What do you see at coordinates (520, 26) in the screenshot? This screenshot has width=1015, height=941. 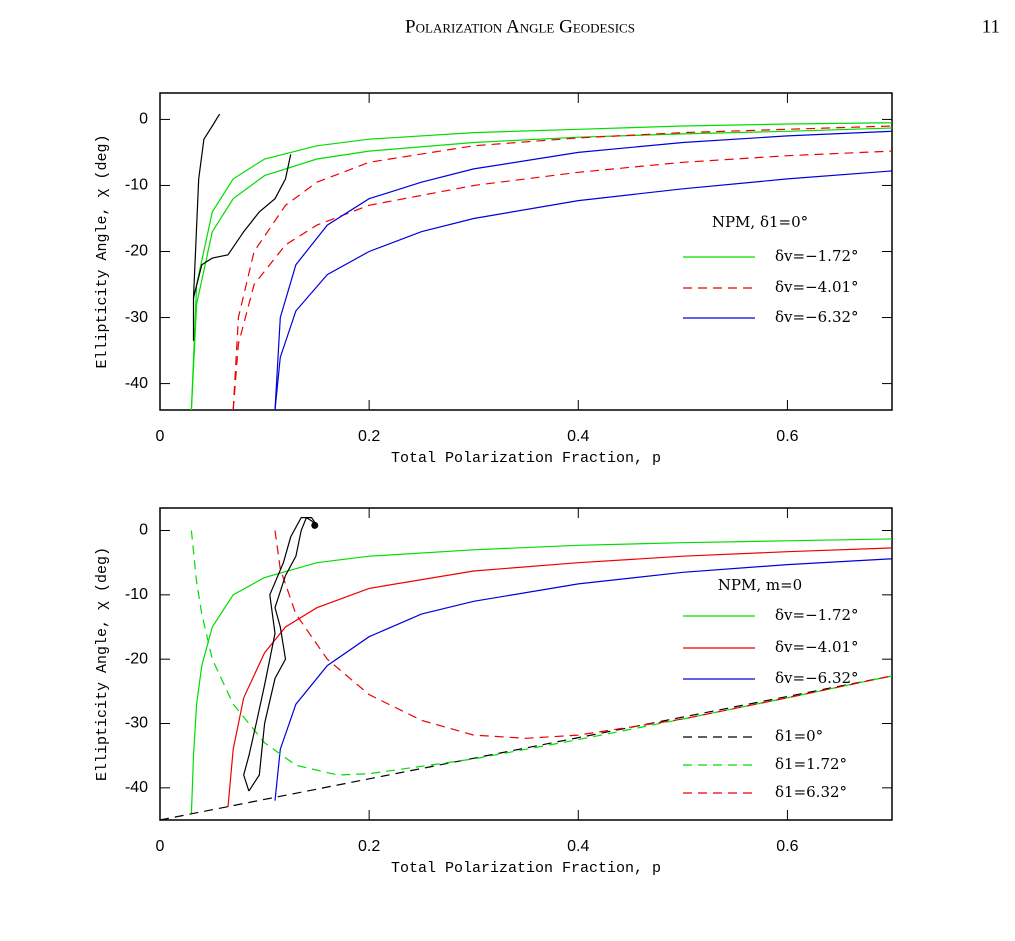 I see `page-title: Polarization Angle Geodesics` at bounding box center [520, 26].